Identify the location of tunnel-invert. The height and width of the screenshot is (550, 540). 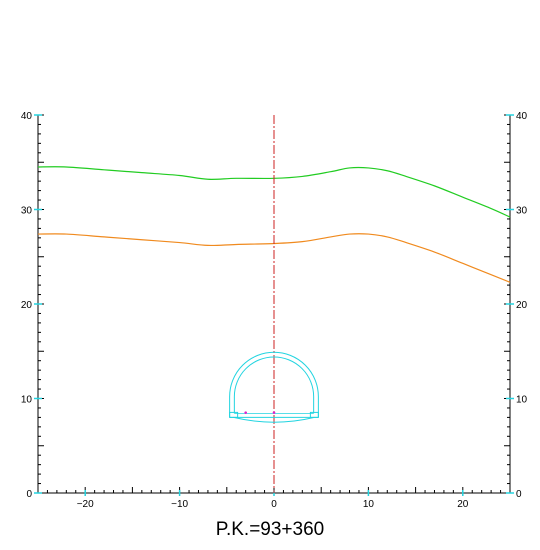
(274, 419).